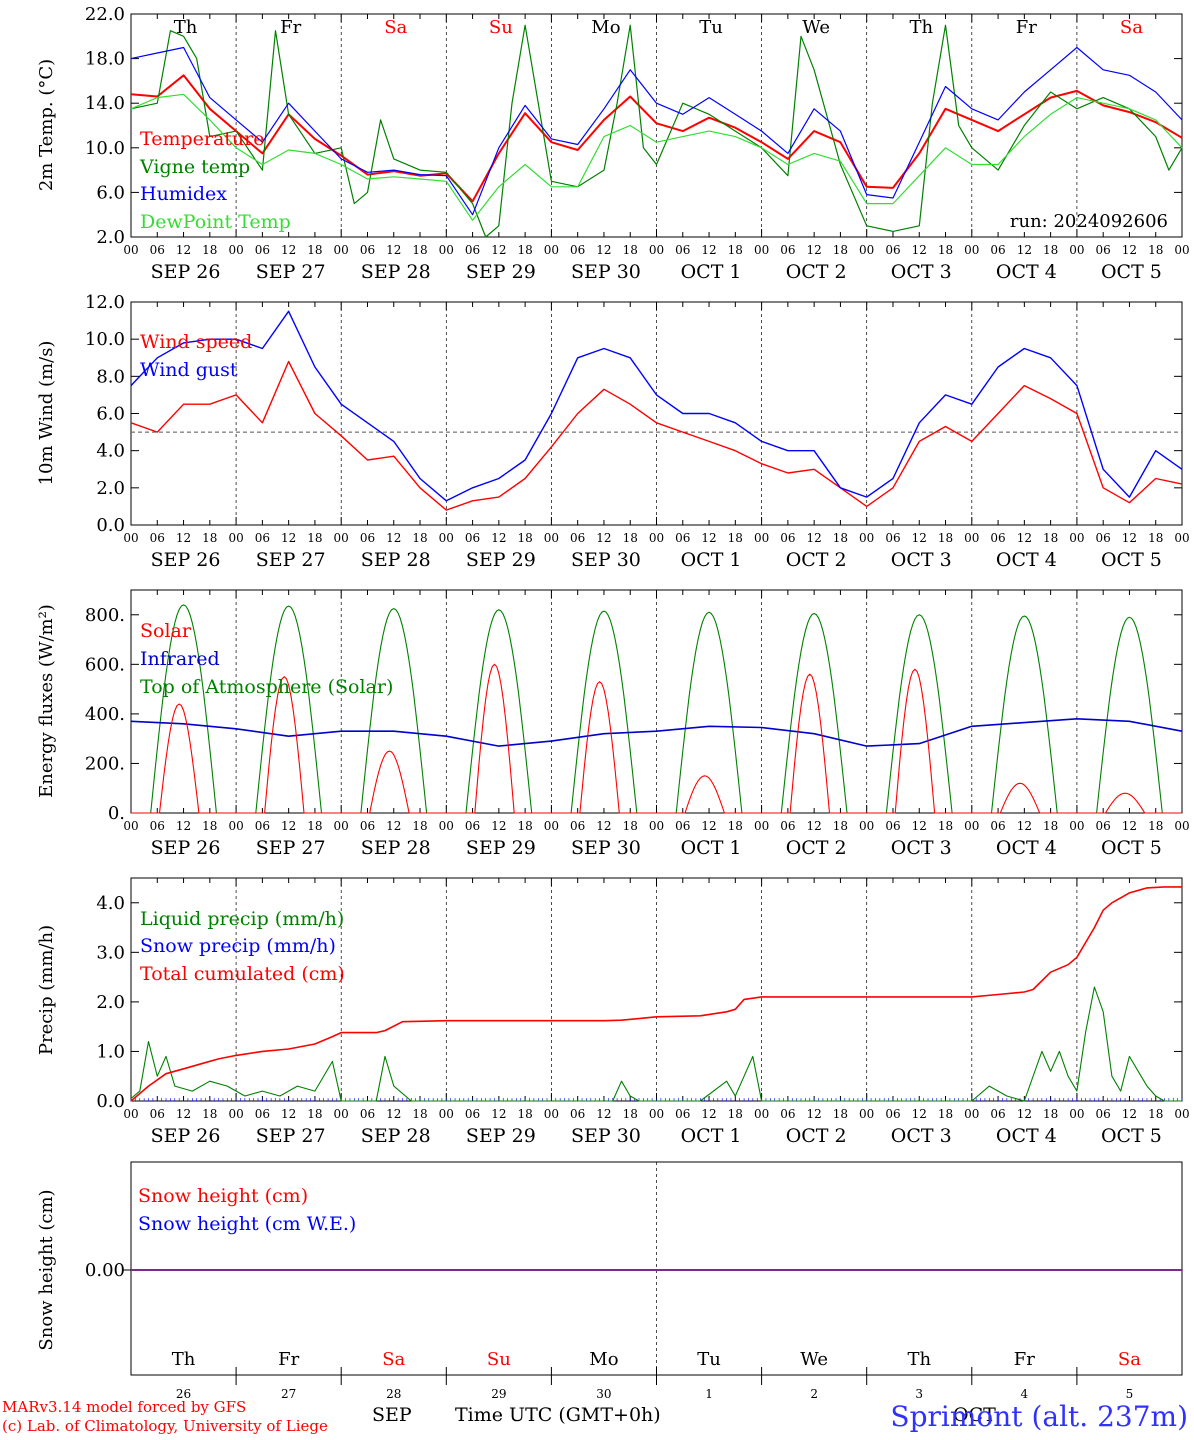  Describe the element at coordinates (606, 848) in the screenshot. I see `panel-3-date-label: SEP 30` at that location.